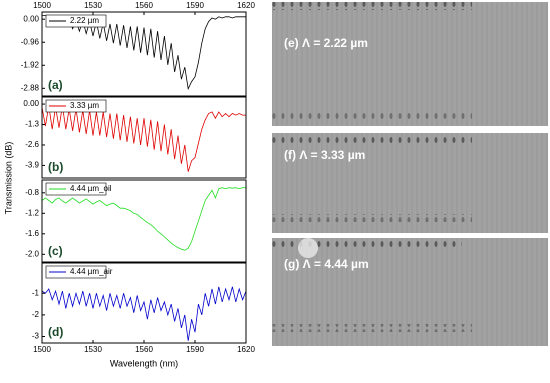  I want to click on legend-label: 3.33 µm, so click(84, 105).